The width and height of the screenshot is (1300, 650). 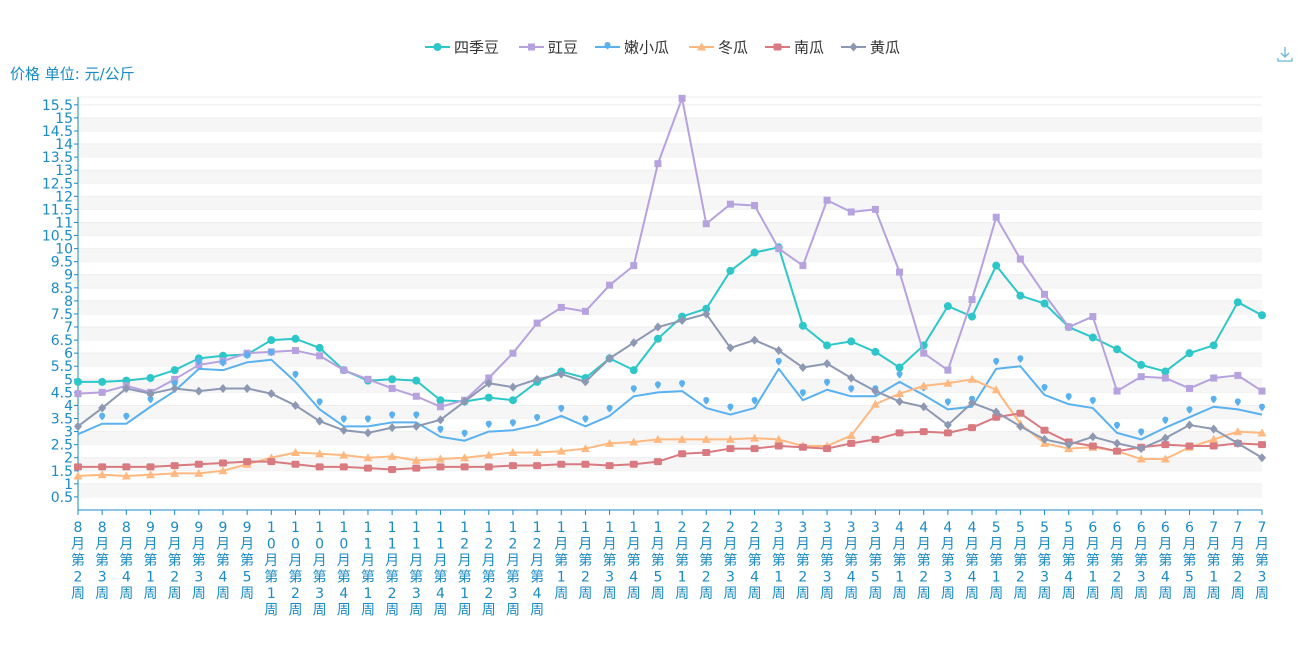 What do you see at coordinates (548, 48) in the screenshot?
I see `legend-item: 豇豆` at bounding box center [548, 48].